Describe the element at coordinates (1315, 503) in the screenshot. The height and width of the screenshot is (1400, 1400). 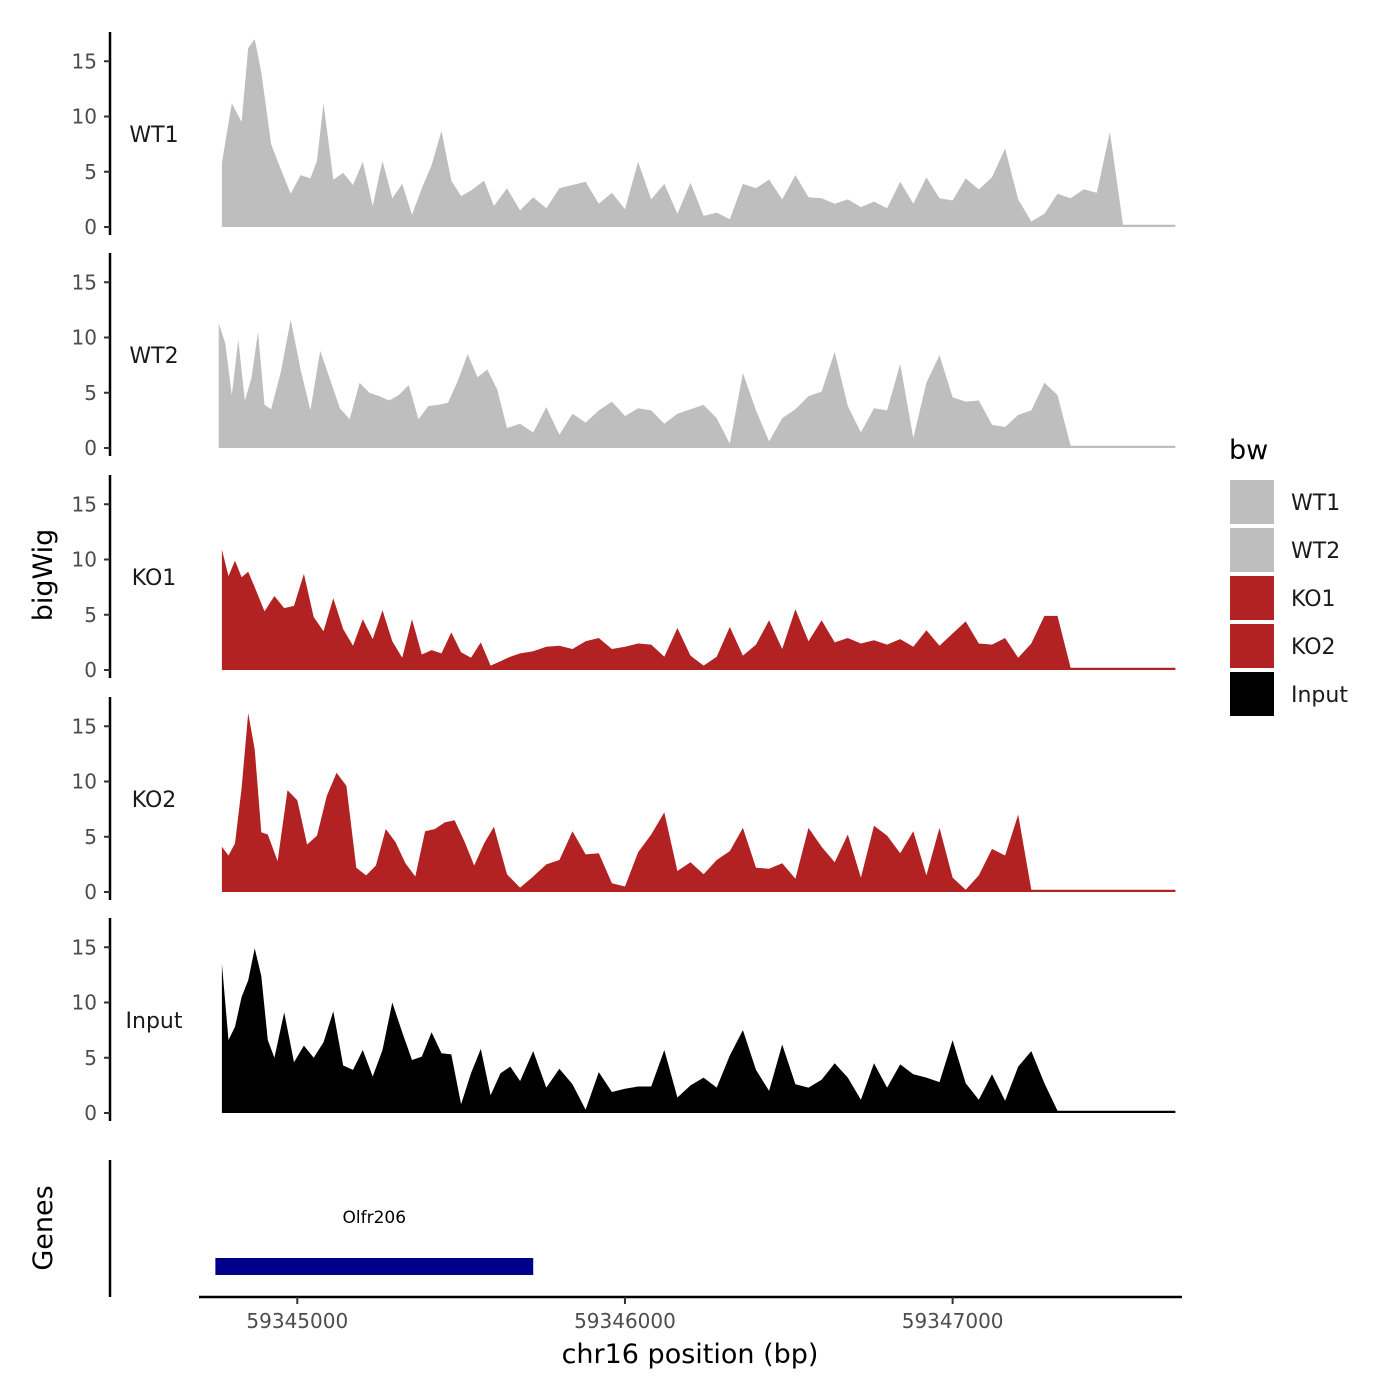
I see `legend-label-wt1: WT1` at that location.